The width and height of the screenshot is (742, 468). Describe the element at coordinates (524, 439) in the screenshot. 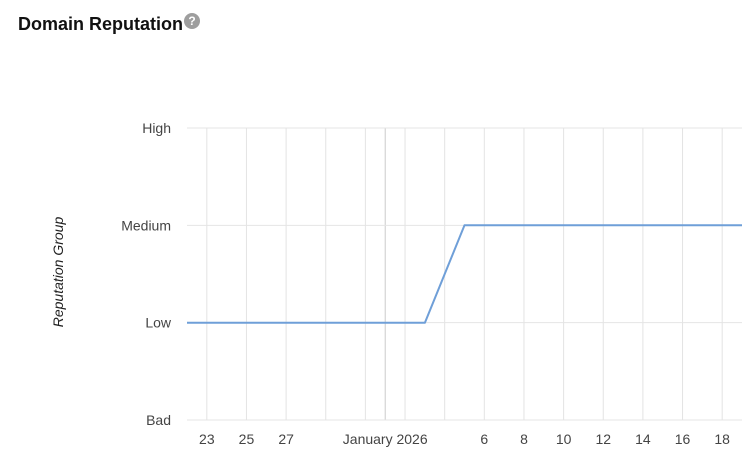

I see `x-tick-label: 8` at that location.